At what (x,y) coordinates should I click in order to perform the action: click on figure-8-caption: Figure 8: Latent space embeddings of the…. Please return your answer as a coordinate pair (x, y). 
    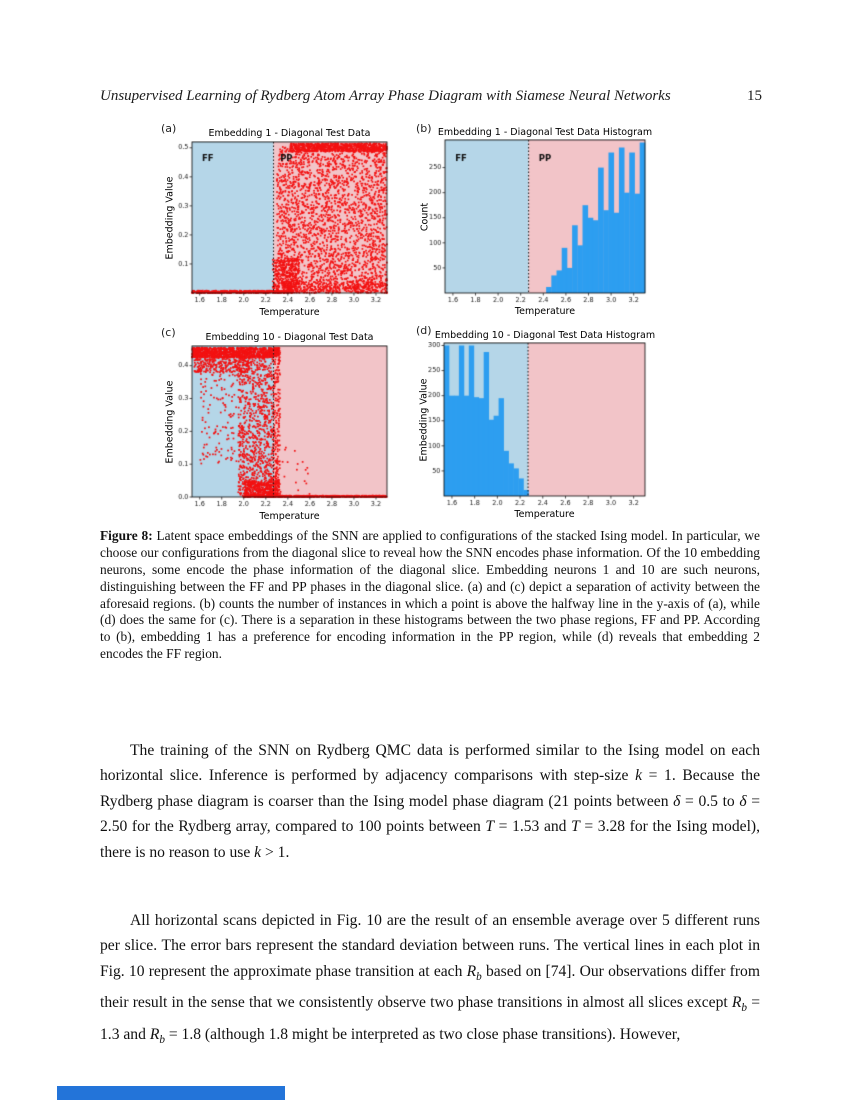
    Looking at the image, I should click on (430, 595).